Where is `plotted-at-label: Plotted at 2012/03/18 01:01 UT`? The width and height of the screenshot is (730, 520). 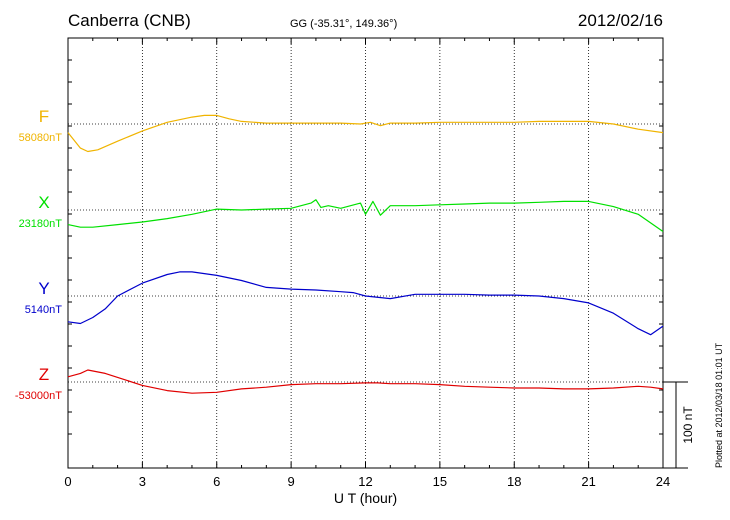 plotted-at-label: Plotted at 2012/03/18 01:01 UT is located at coordinates (719, 405).